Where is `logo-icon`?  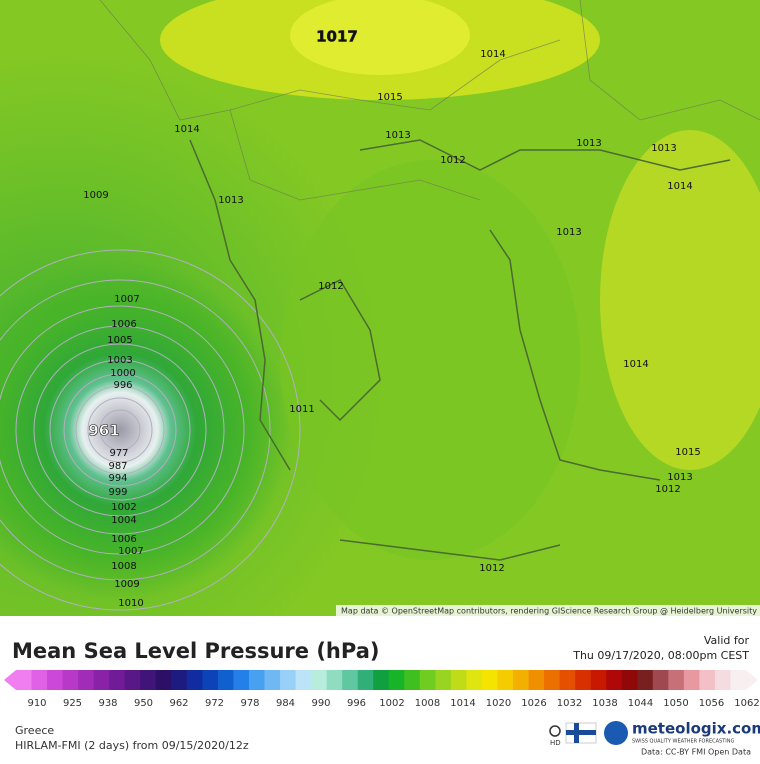 logo-icon is located at coordinates (616, 733).